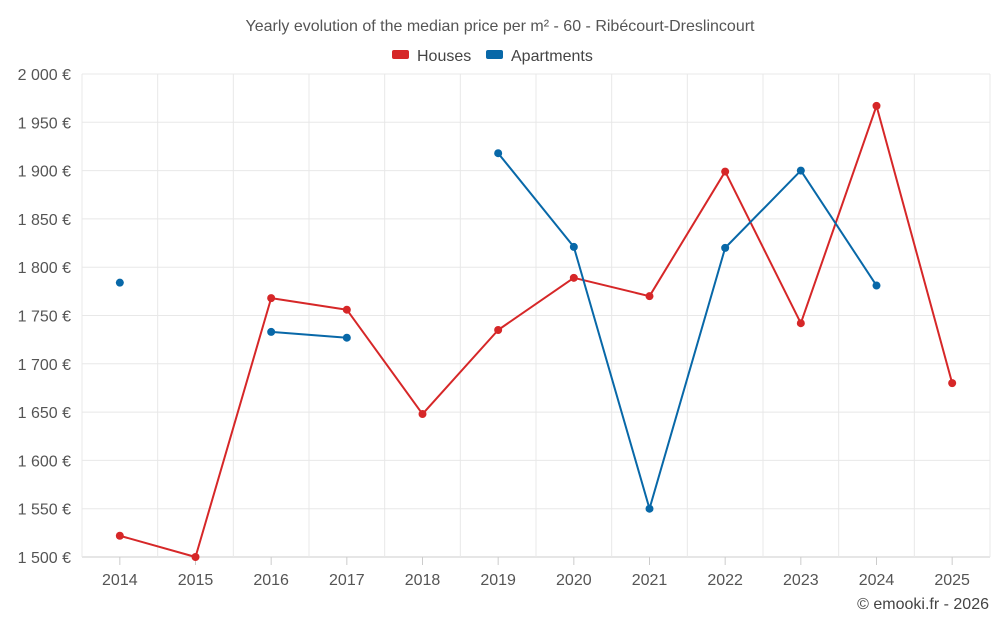 The width and height of the screenshot is (1000, 625). Describe the element at coordinates (877, 580) in the screenshot. I see `x-tick-label: 2024` at that location.